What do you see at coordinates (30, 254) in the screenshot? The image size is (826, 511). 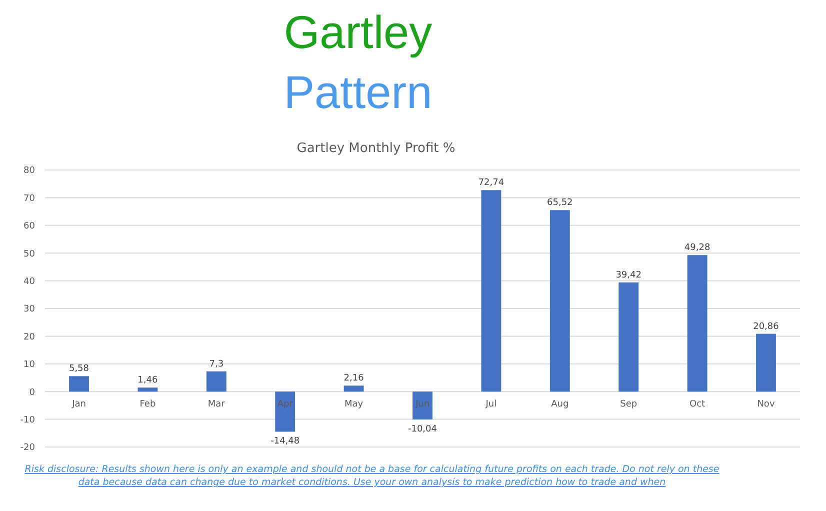 I see `y-tick-label: 50` at bounding box center [30, 254].